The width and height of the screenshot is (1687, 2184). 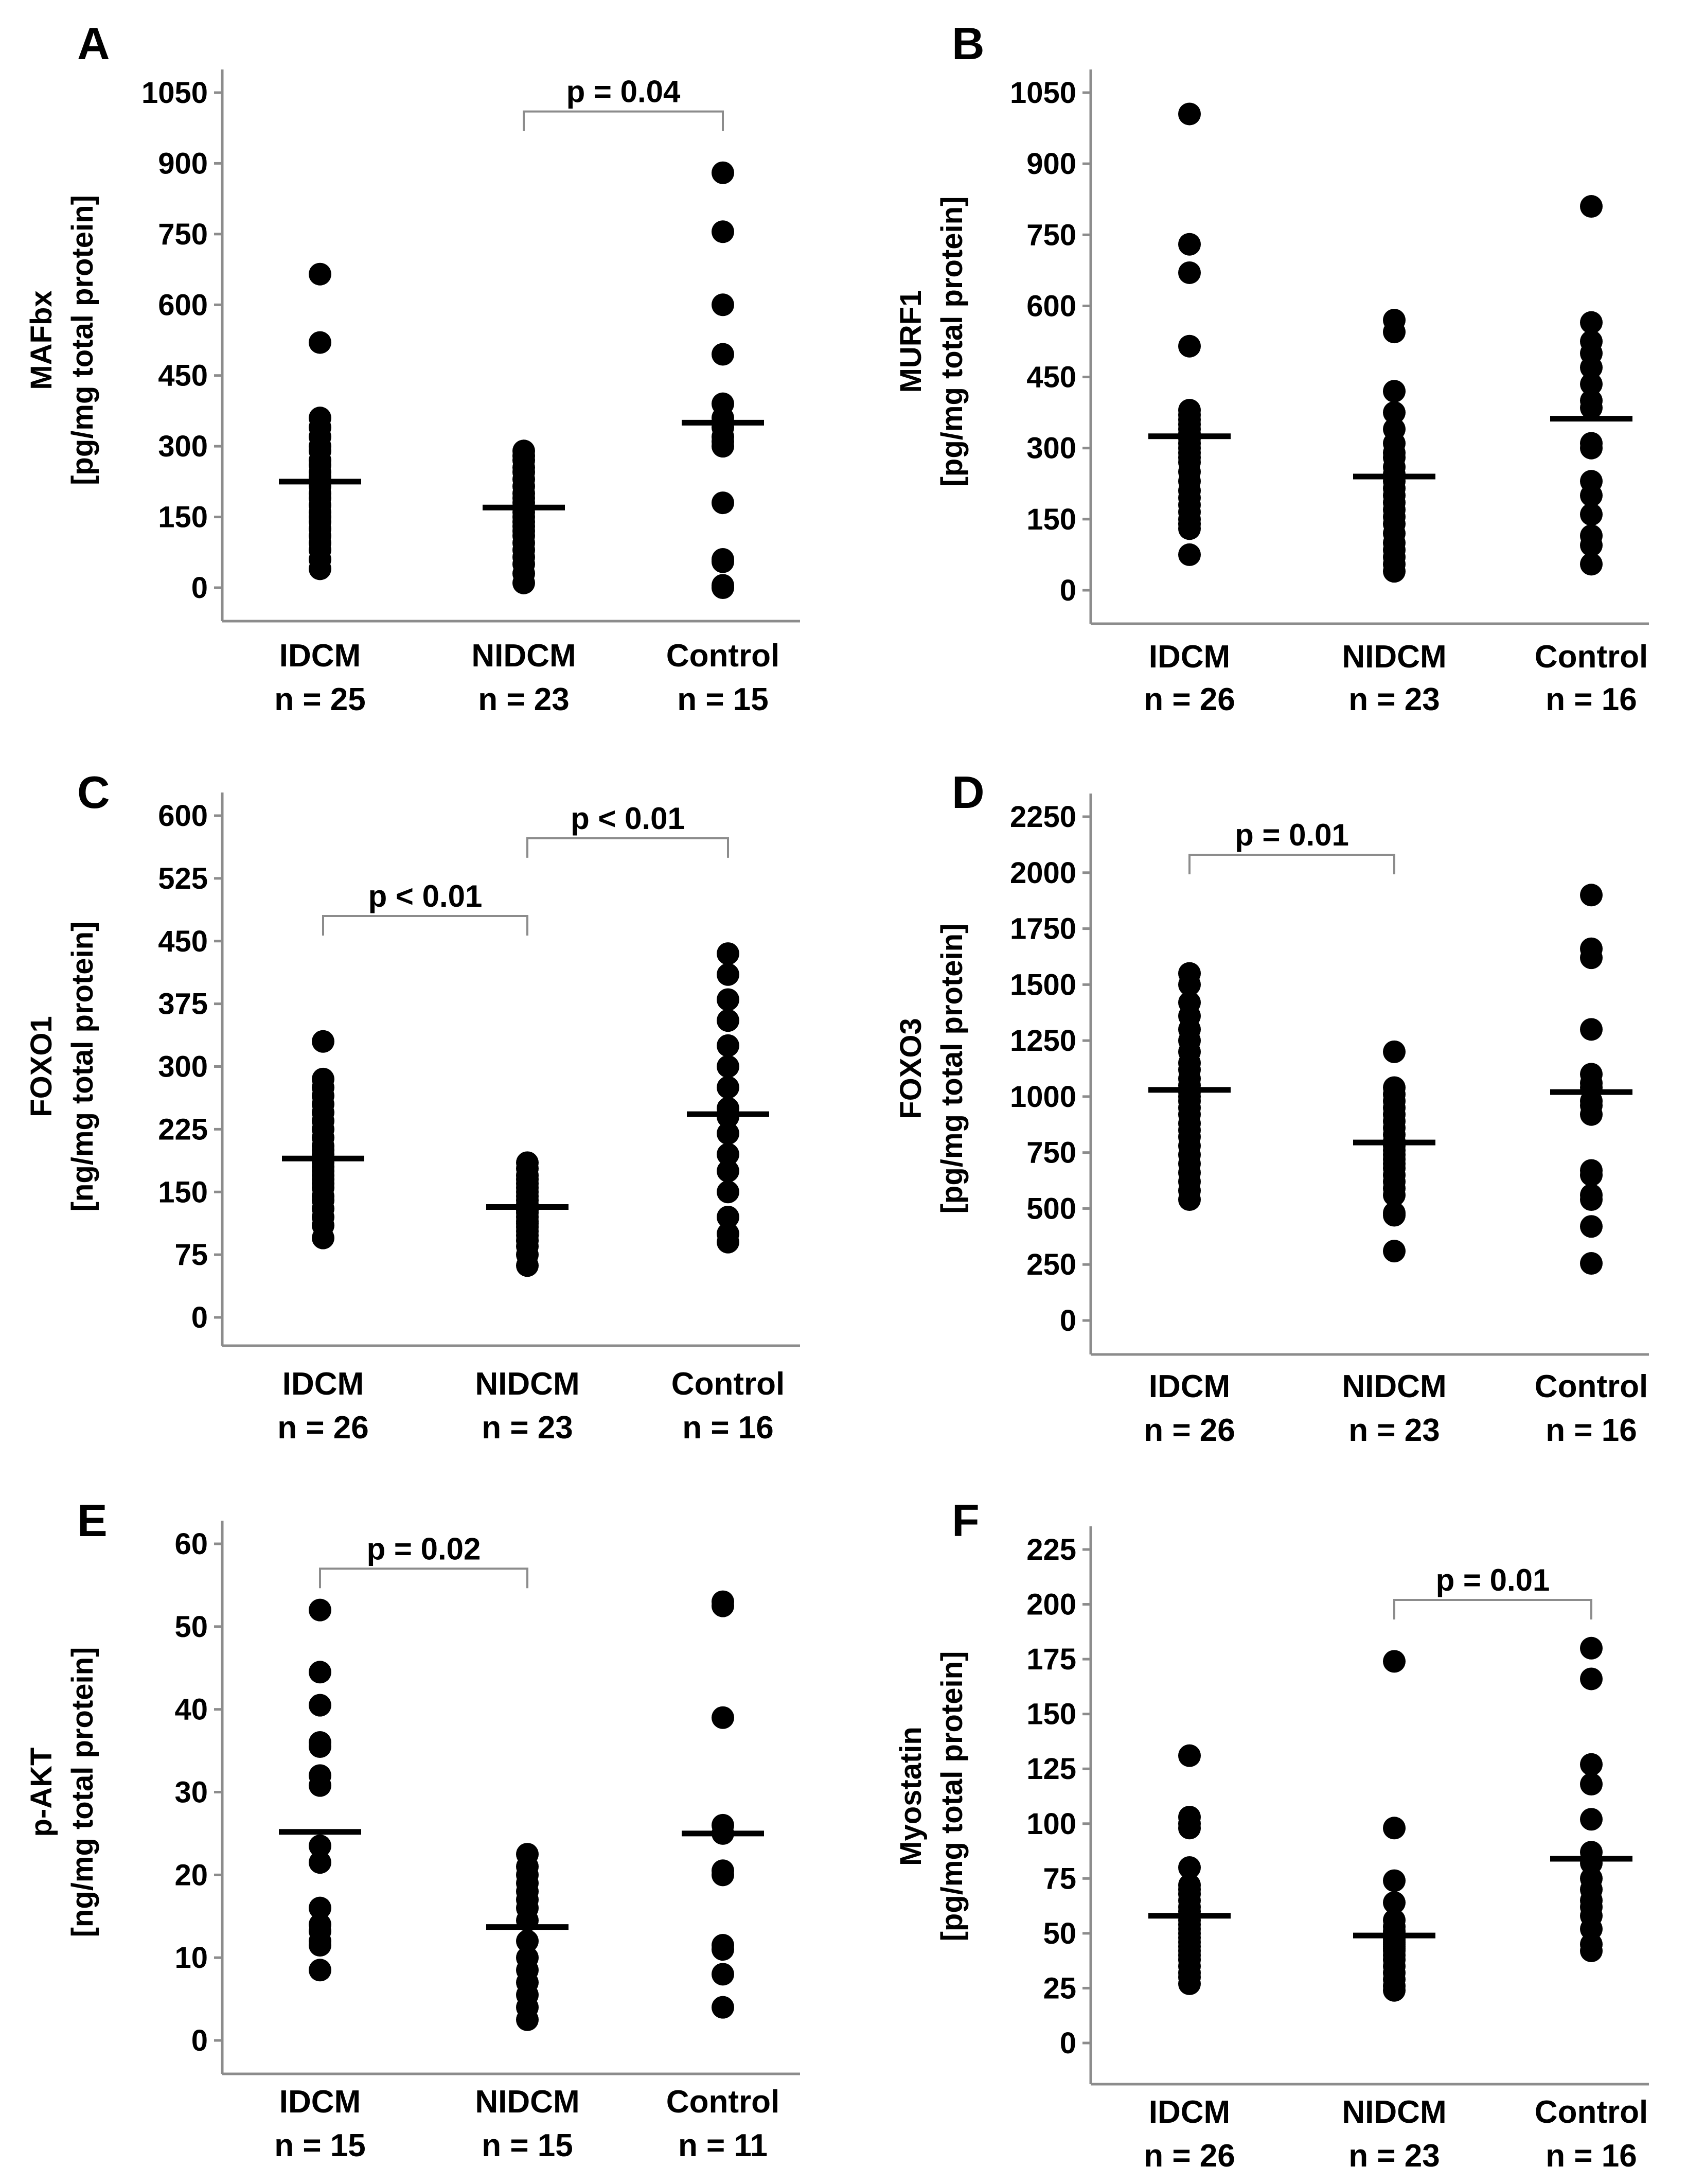 What do you see at coordinates (191, 1875) in the screenshot?
I see `y-tick-label: 20` at bounding box center [191, 1875].